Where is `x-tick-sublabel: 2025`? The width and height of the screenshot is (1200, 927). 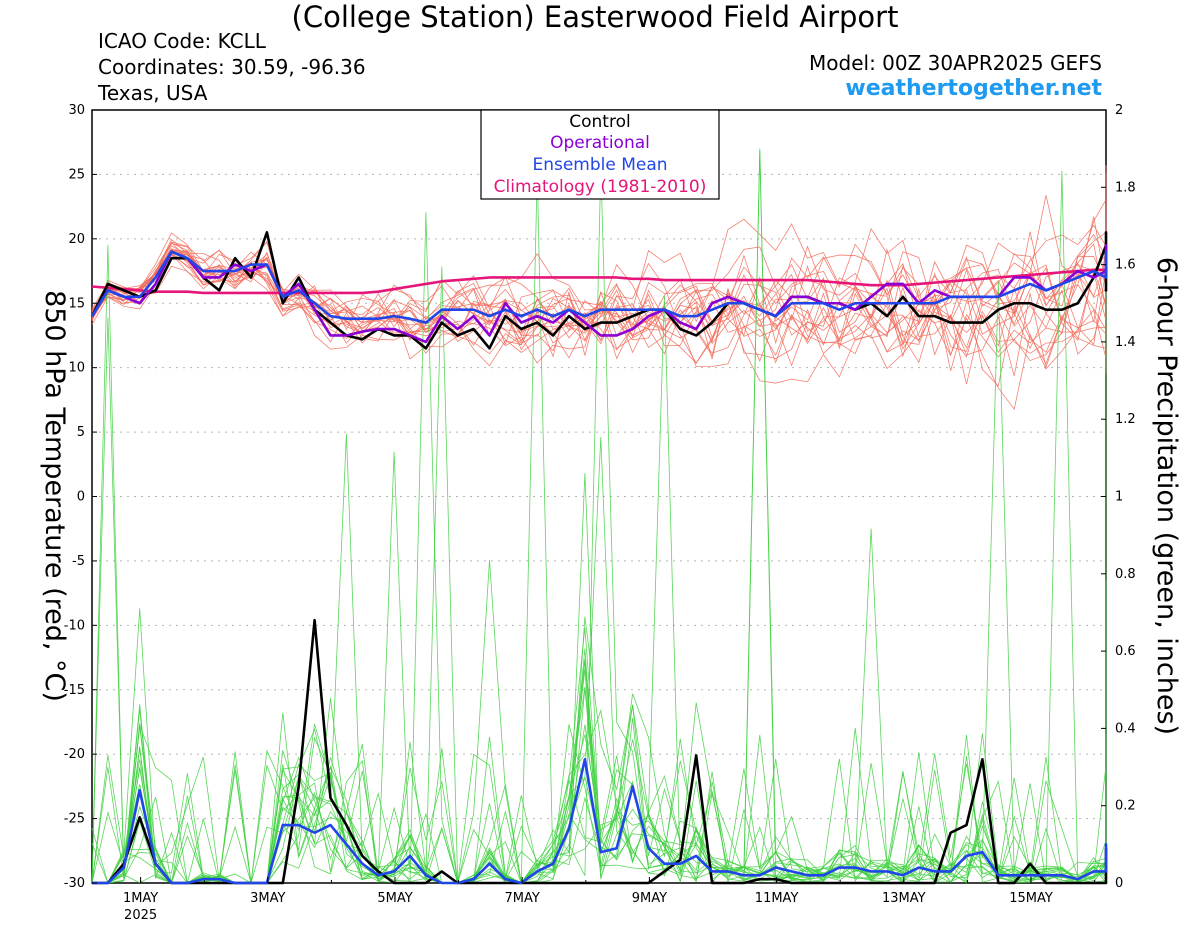 x-tick-sublabel: 2025 is located at coordinates (140, 915).